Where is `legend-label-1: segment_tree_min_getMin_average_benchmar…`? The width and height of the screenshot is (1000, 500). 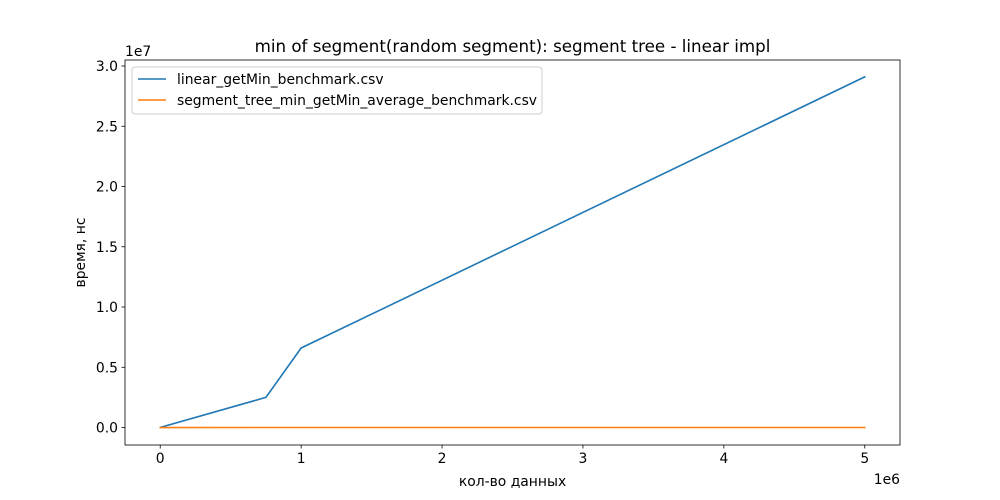
legend-label-1: segment_tree_min_getMin_average_benchmar… is located at coordinates (357, 101).